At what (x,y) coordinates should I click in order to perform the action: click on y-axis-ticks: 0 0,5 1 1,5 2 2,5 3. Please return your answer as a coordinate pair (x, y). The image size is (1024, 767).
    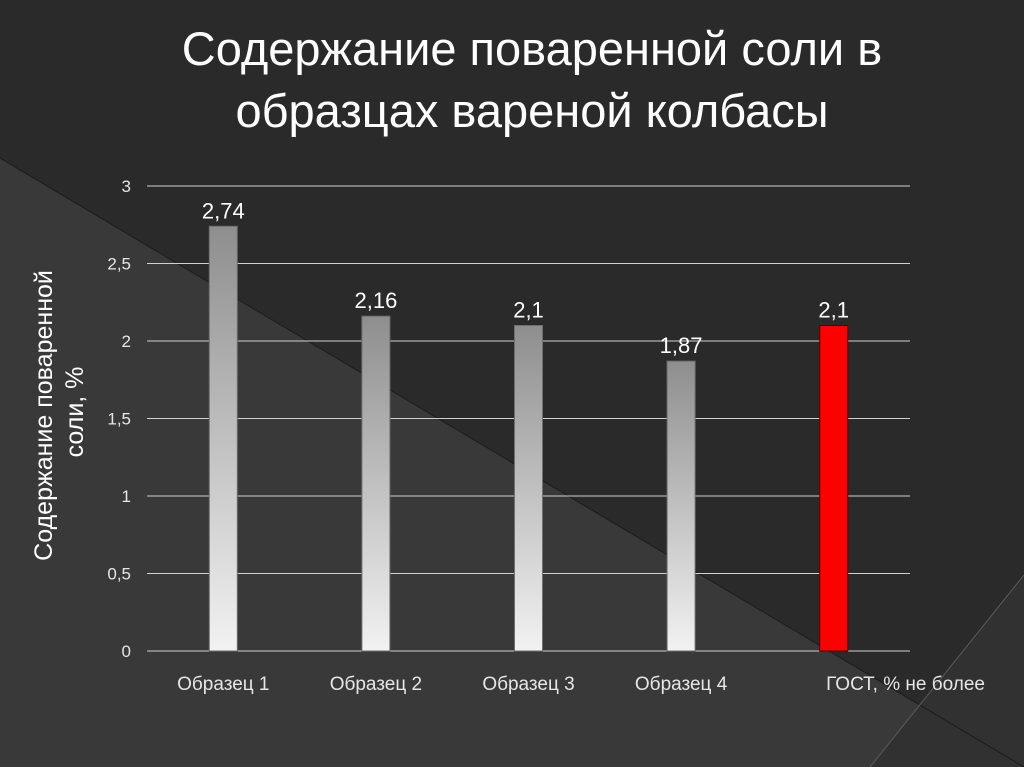
    Looking at the image, I should click on (119, 419).